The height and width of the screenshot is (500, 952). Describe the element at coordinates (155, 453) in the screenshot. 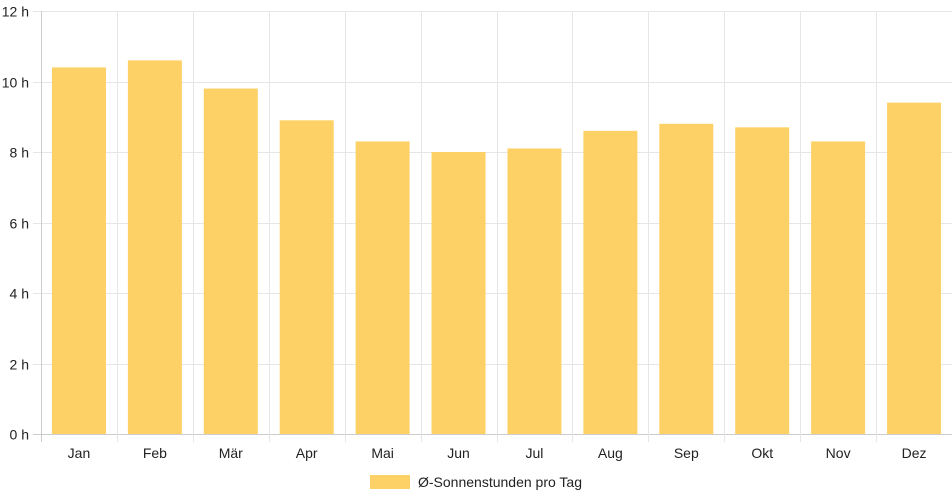

I see `x-tick-label: Feb` at that location.